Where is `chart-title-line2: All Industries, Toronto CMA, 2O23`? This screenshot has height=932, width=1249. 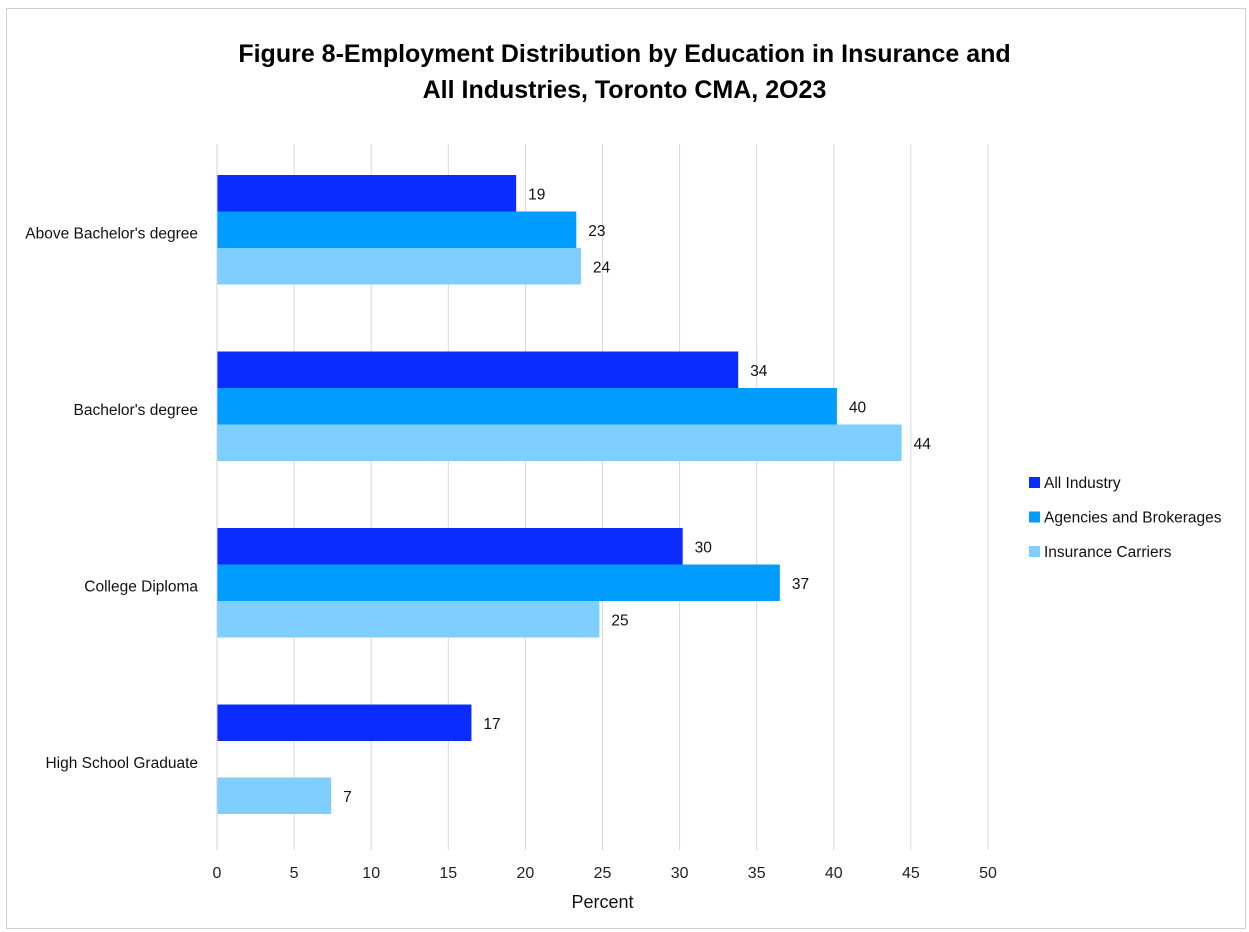
chart-title-line2: All Industries, Toronto CMA, 2O23 is located at coordinates (624, 90).